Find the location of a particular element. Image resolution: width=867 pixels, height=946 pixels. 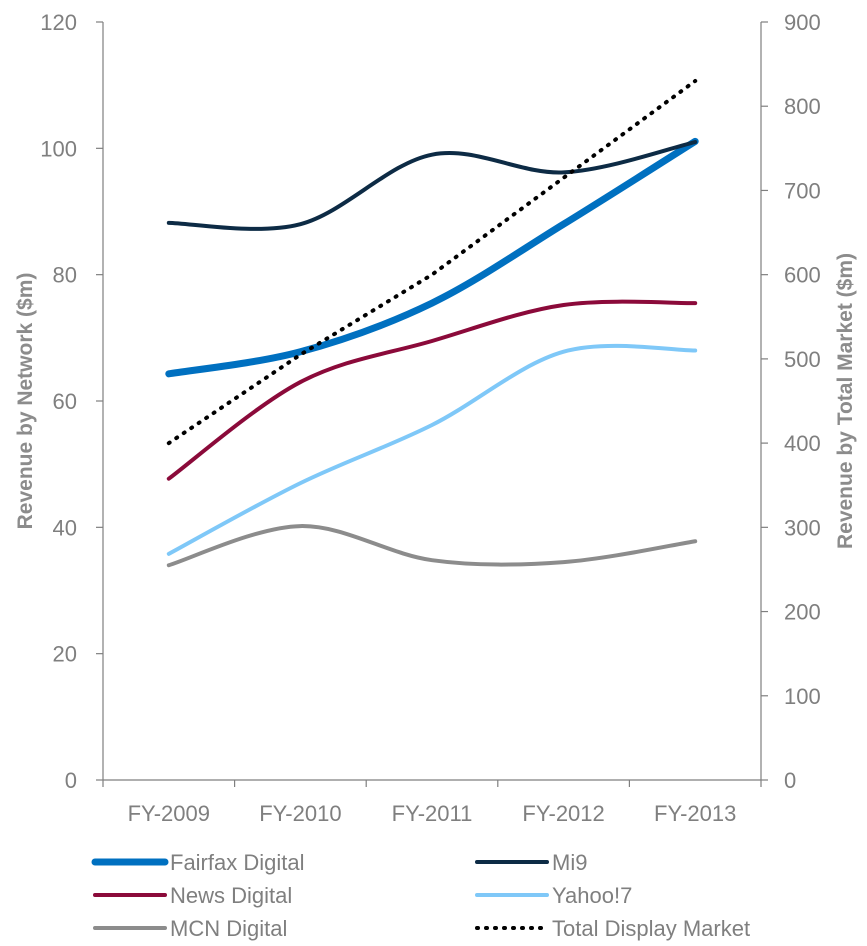

y-right-tick-label: 500 is located at coordinates (802, 359).